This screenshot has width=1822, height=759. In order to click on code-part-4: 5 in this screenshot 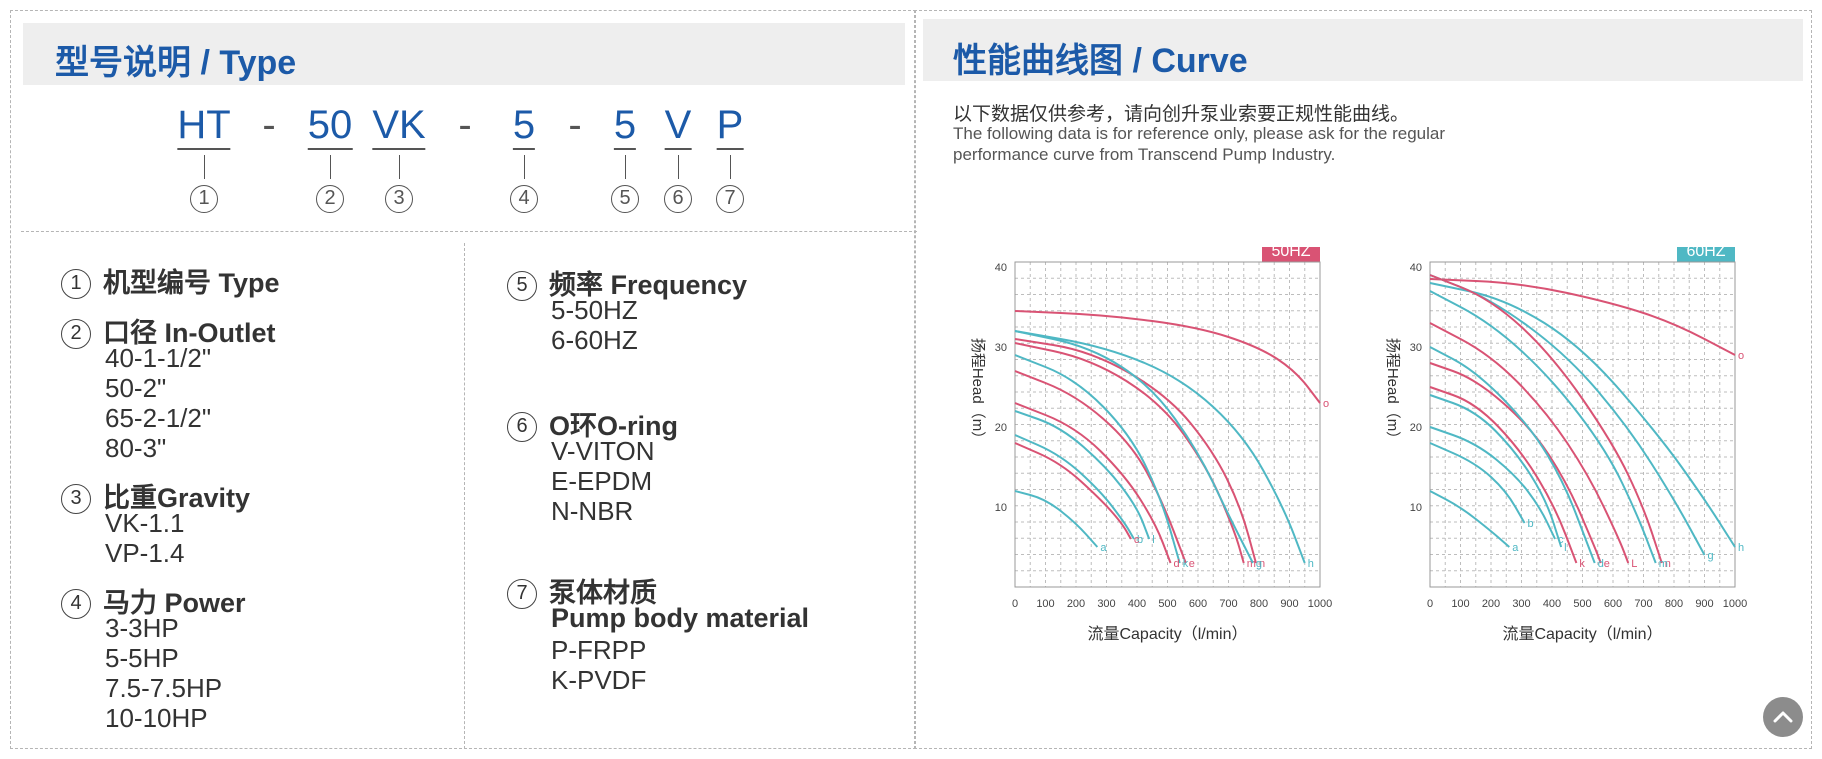, I will do `click(524, 126)`.